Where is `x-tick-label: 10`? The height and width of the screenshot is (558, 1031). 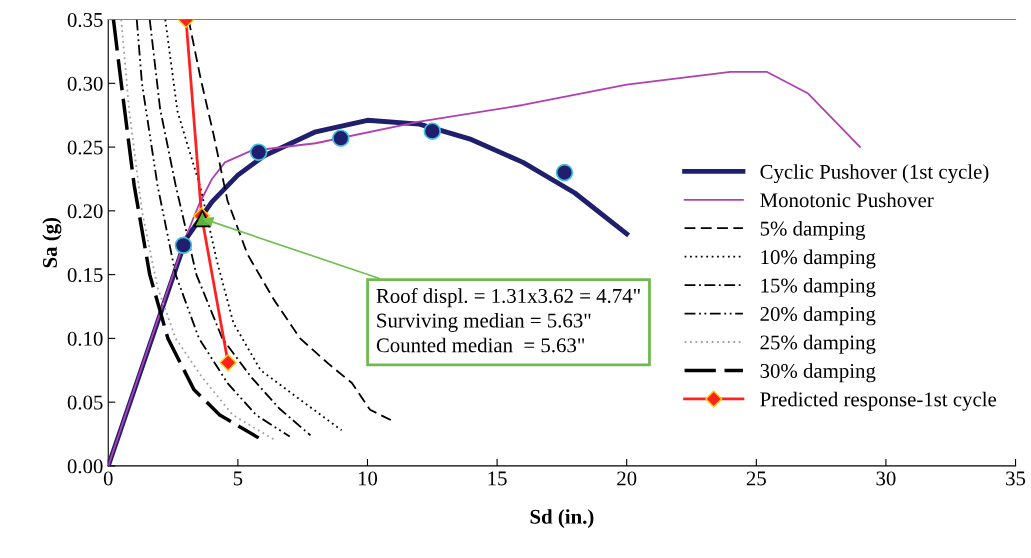
x-tick-label: 10 is located at coordinates (368, 478).